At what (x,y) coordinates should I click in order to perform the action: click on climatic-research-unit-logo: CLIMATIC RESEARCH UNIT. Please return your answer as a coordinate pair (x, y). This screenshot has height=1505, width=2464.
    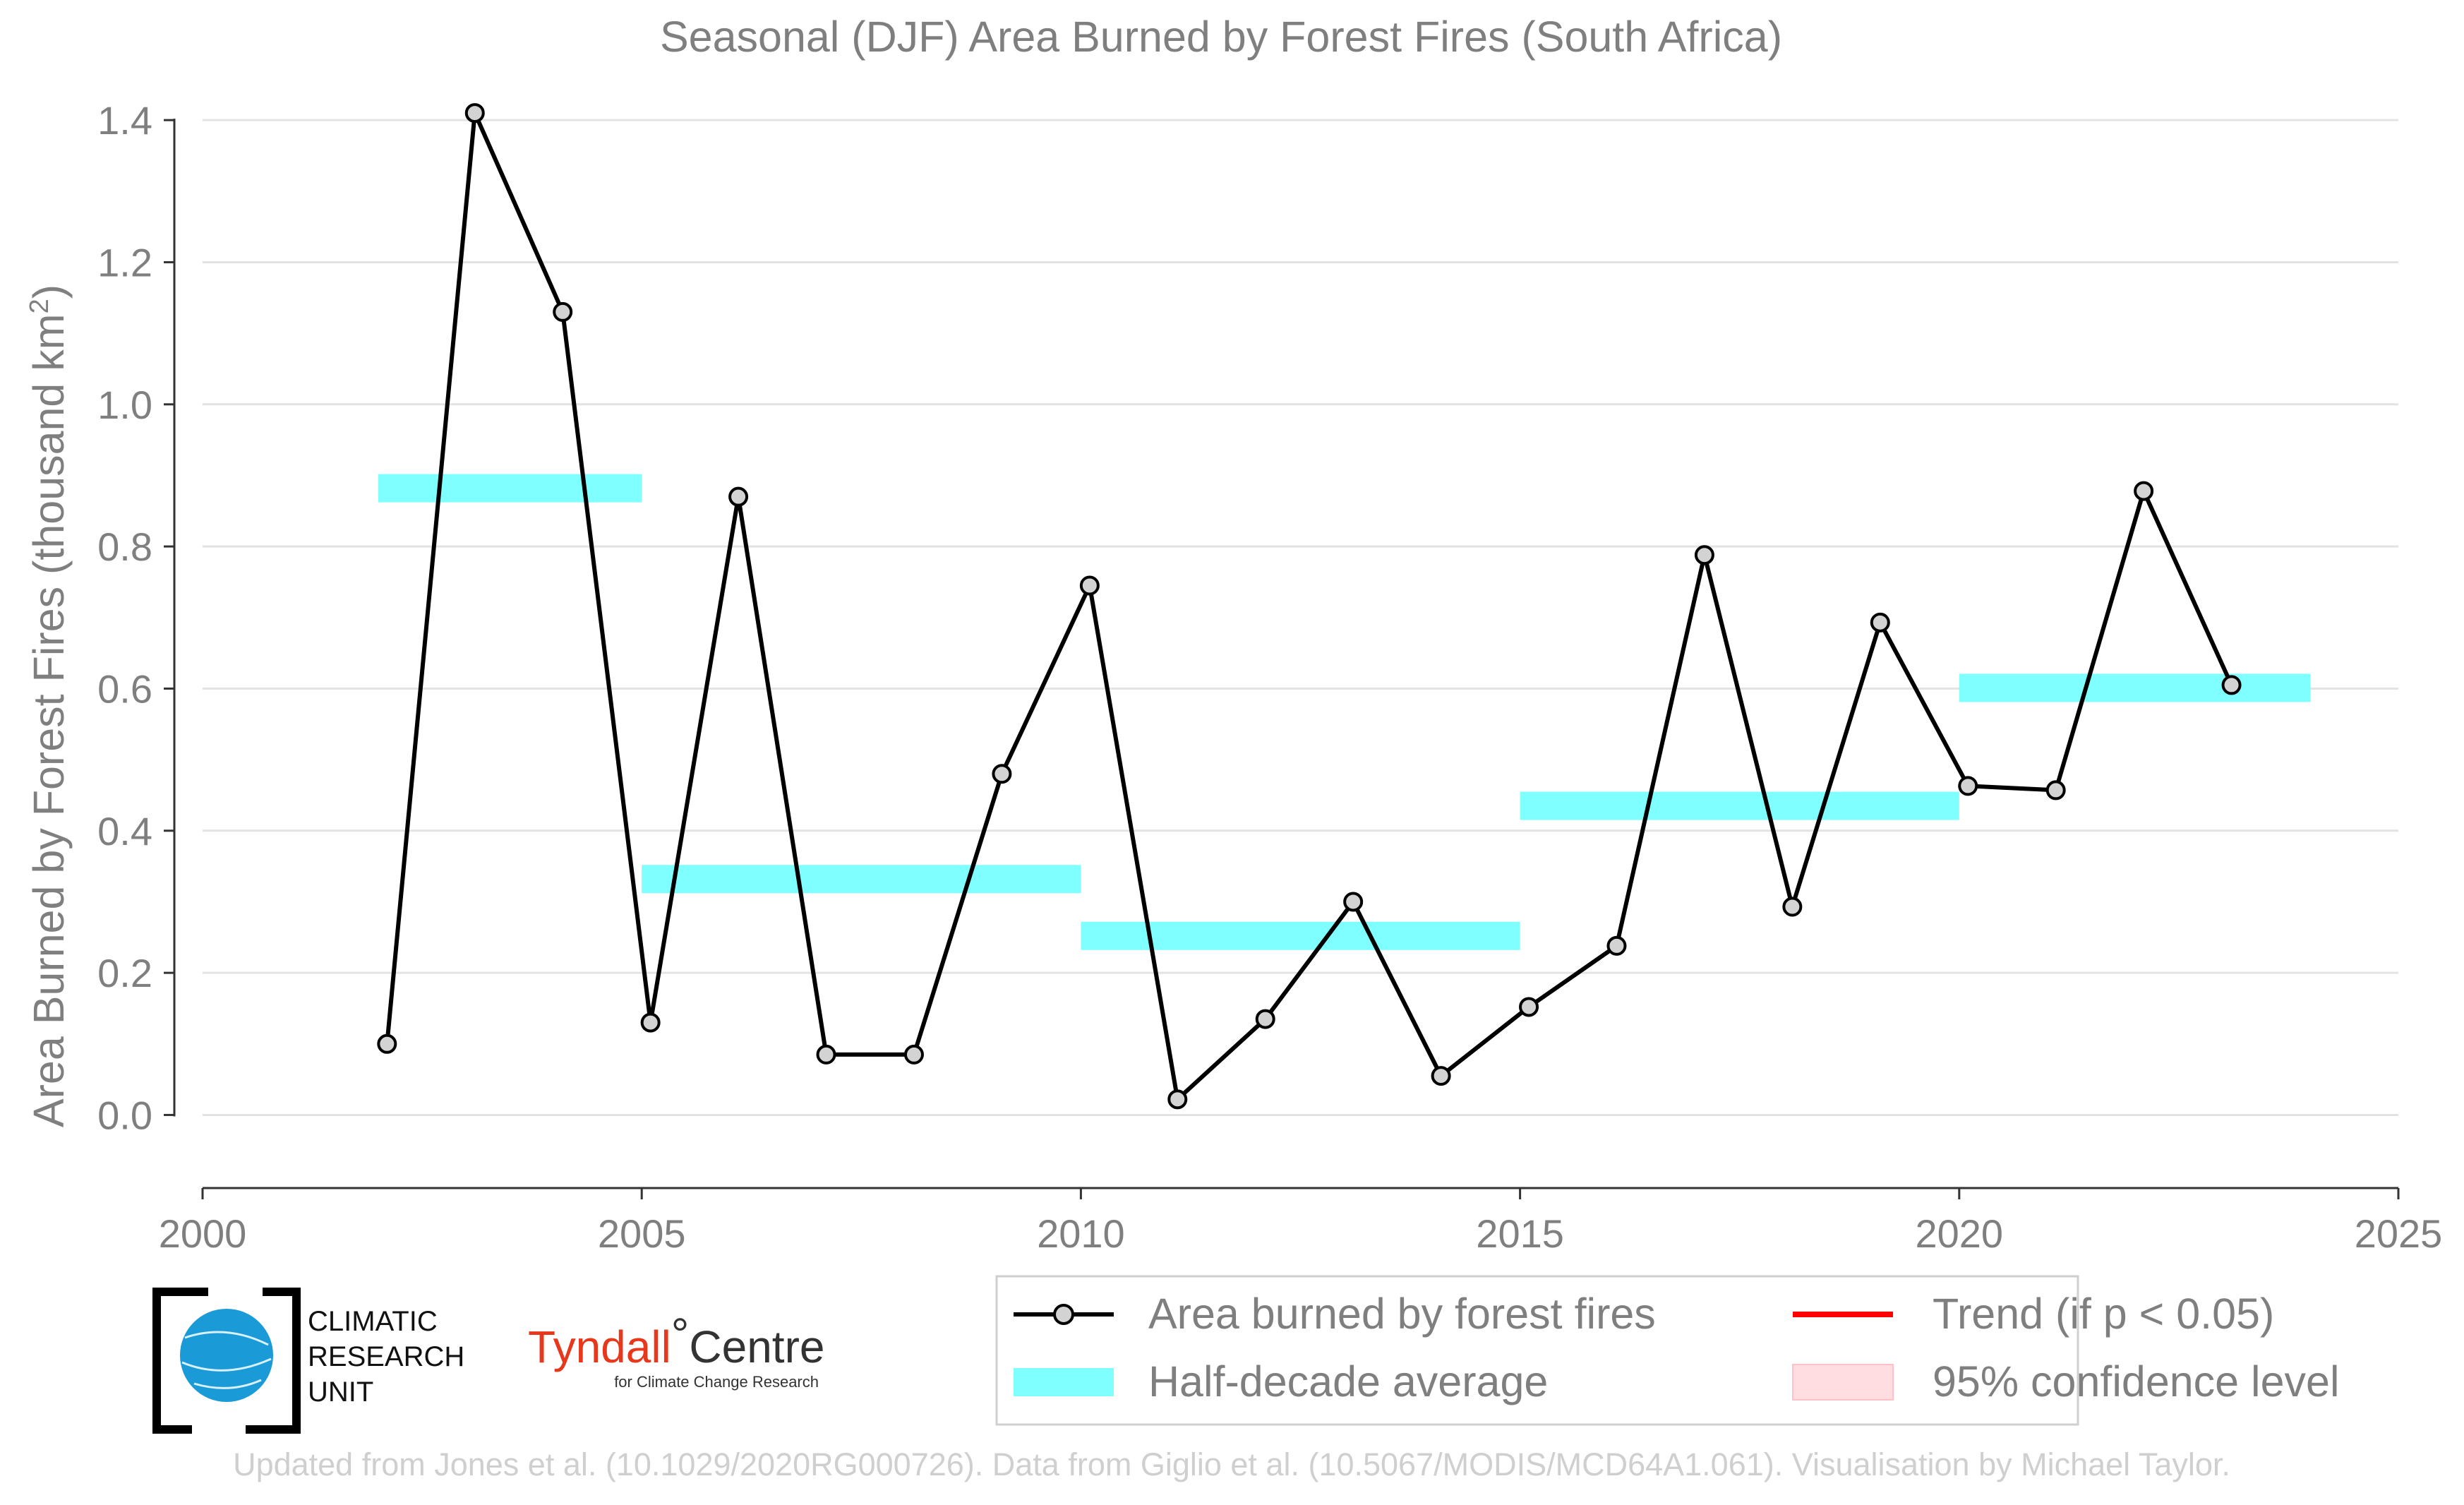
    Looking at the image, I should click on (308, 1361).